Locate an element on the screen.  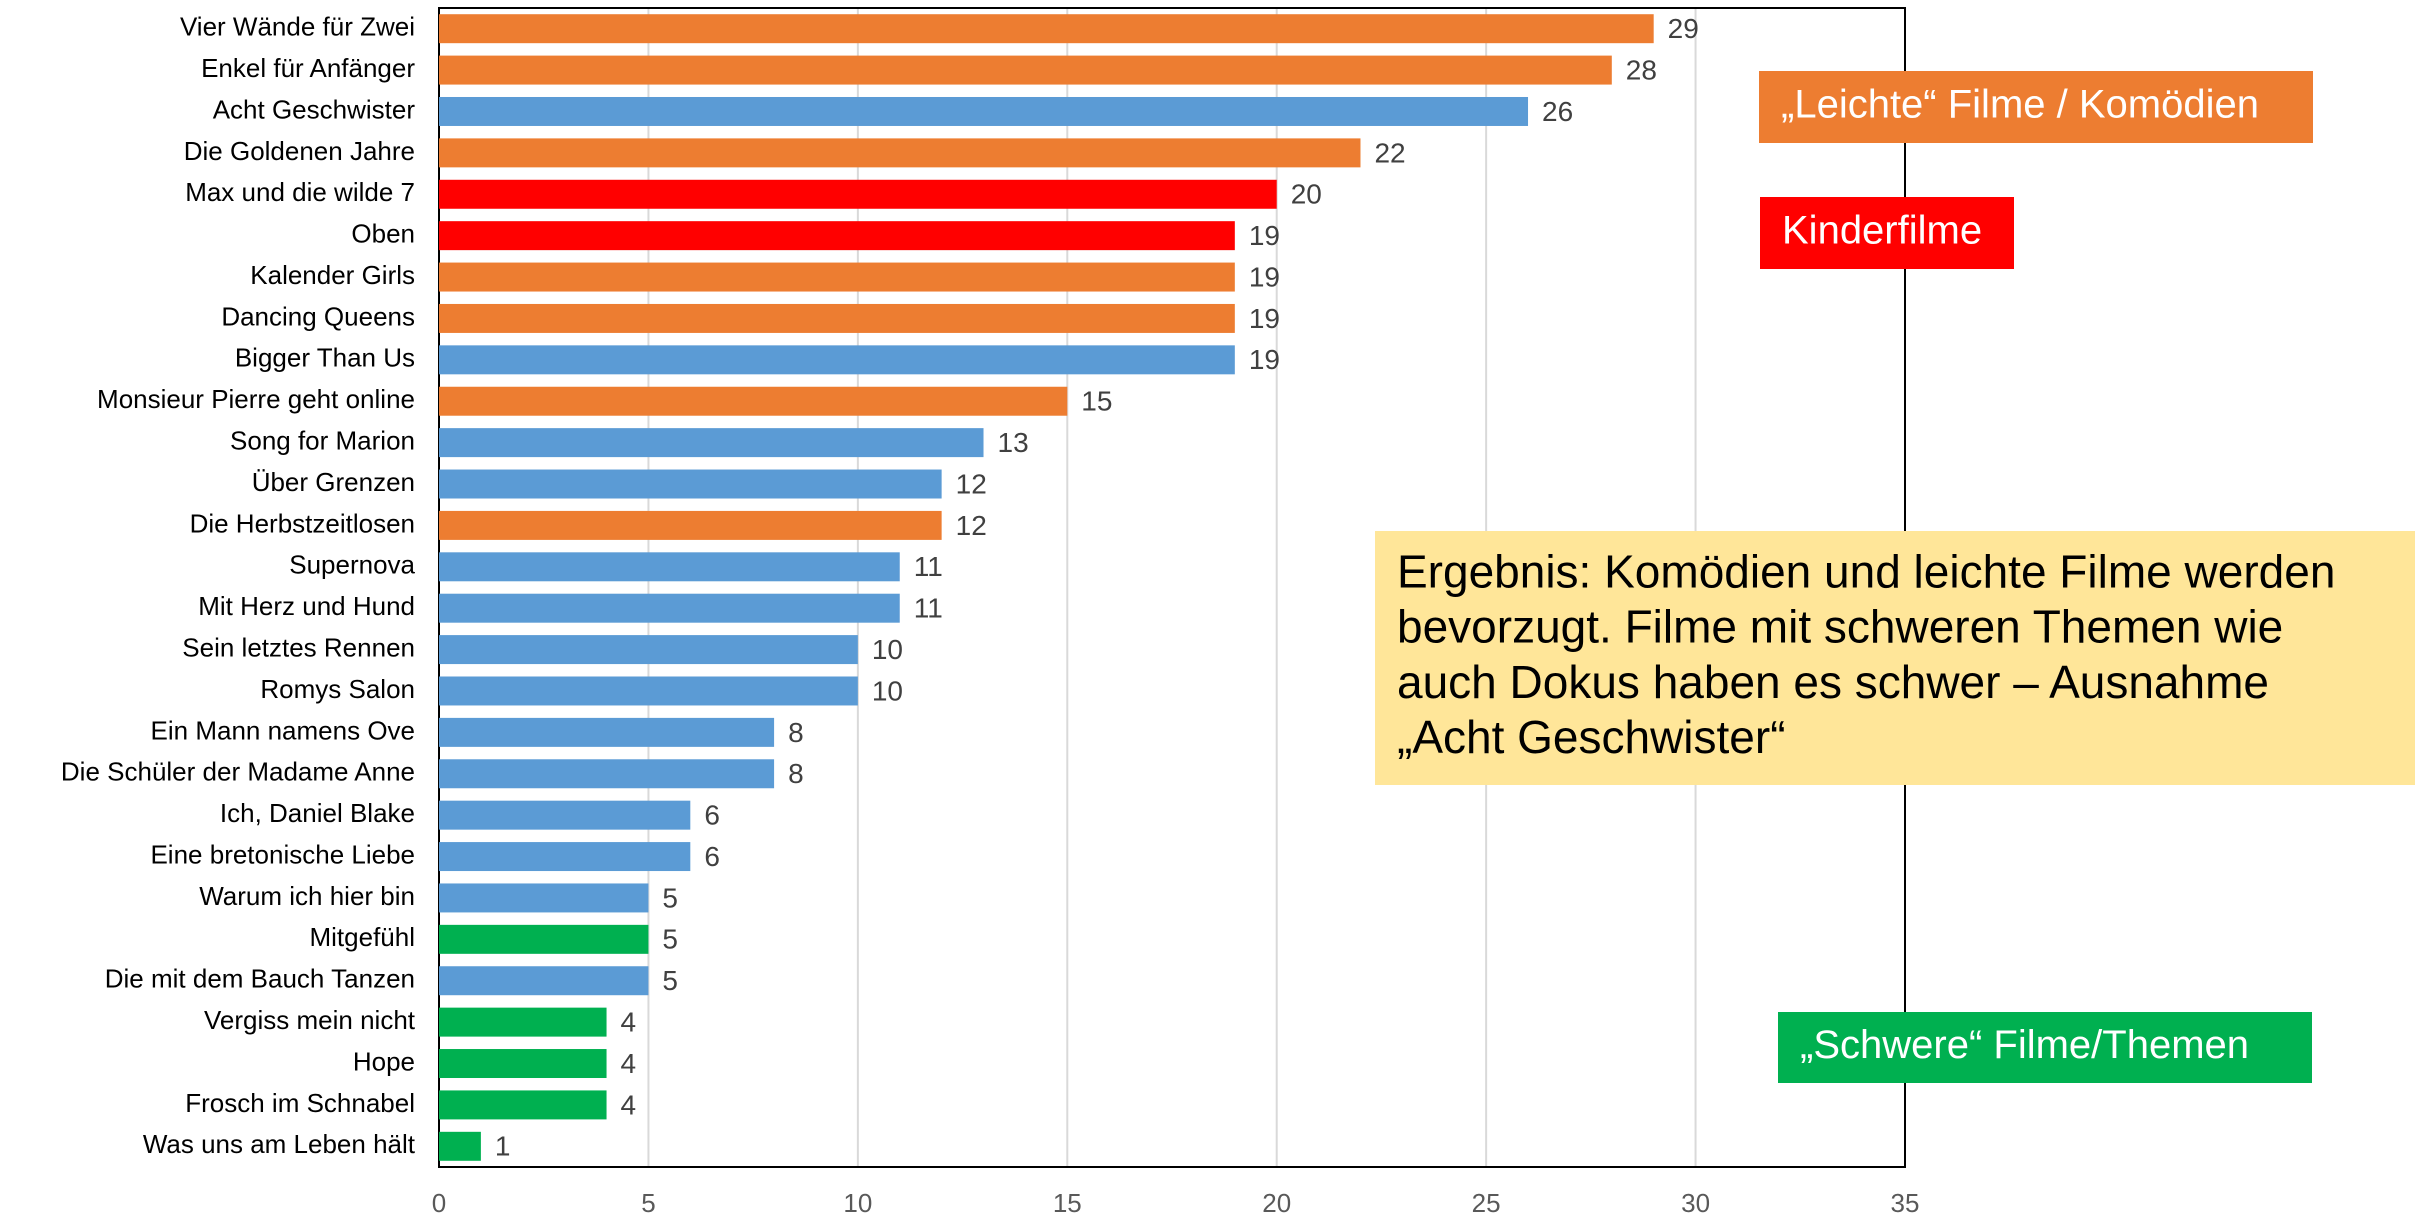
category-label: Die Herbstzeitlosen is located at coordinates (302, 523).